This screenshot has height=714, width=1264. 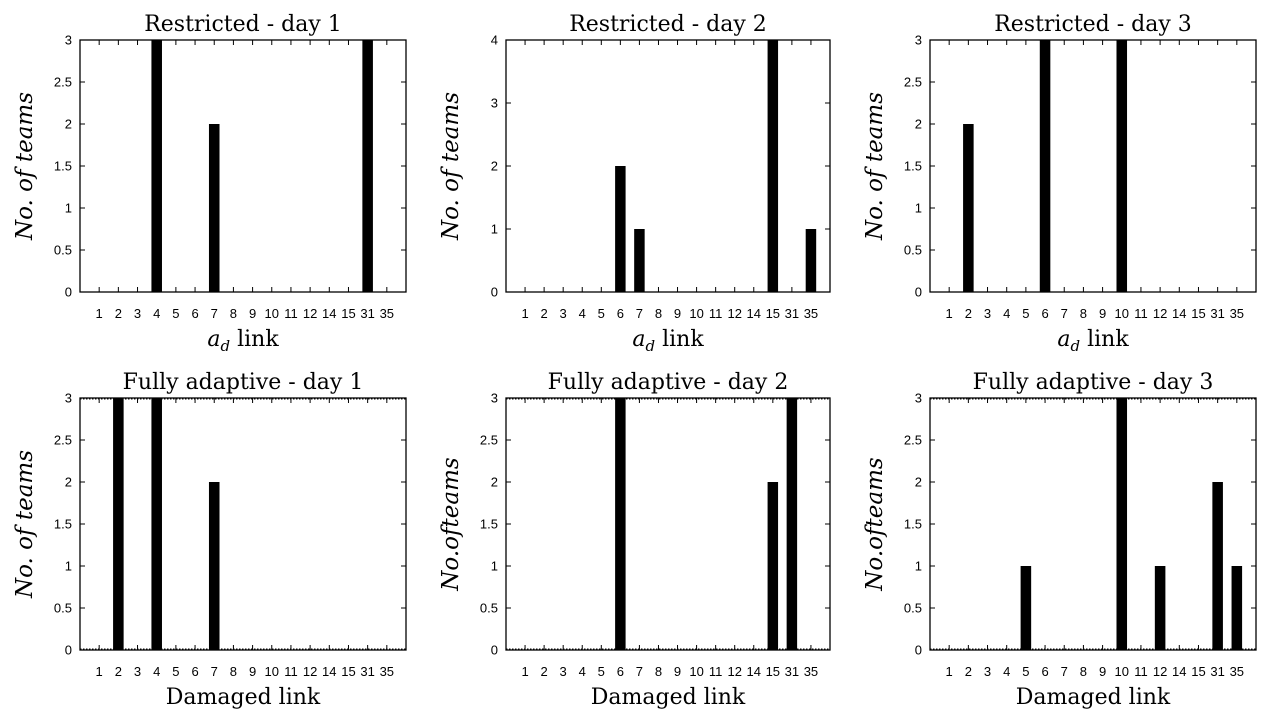 I want to click on chart-title: Fully adaptive - day 1, so click(x=243, y=382).